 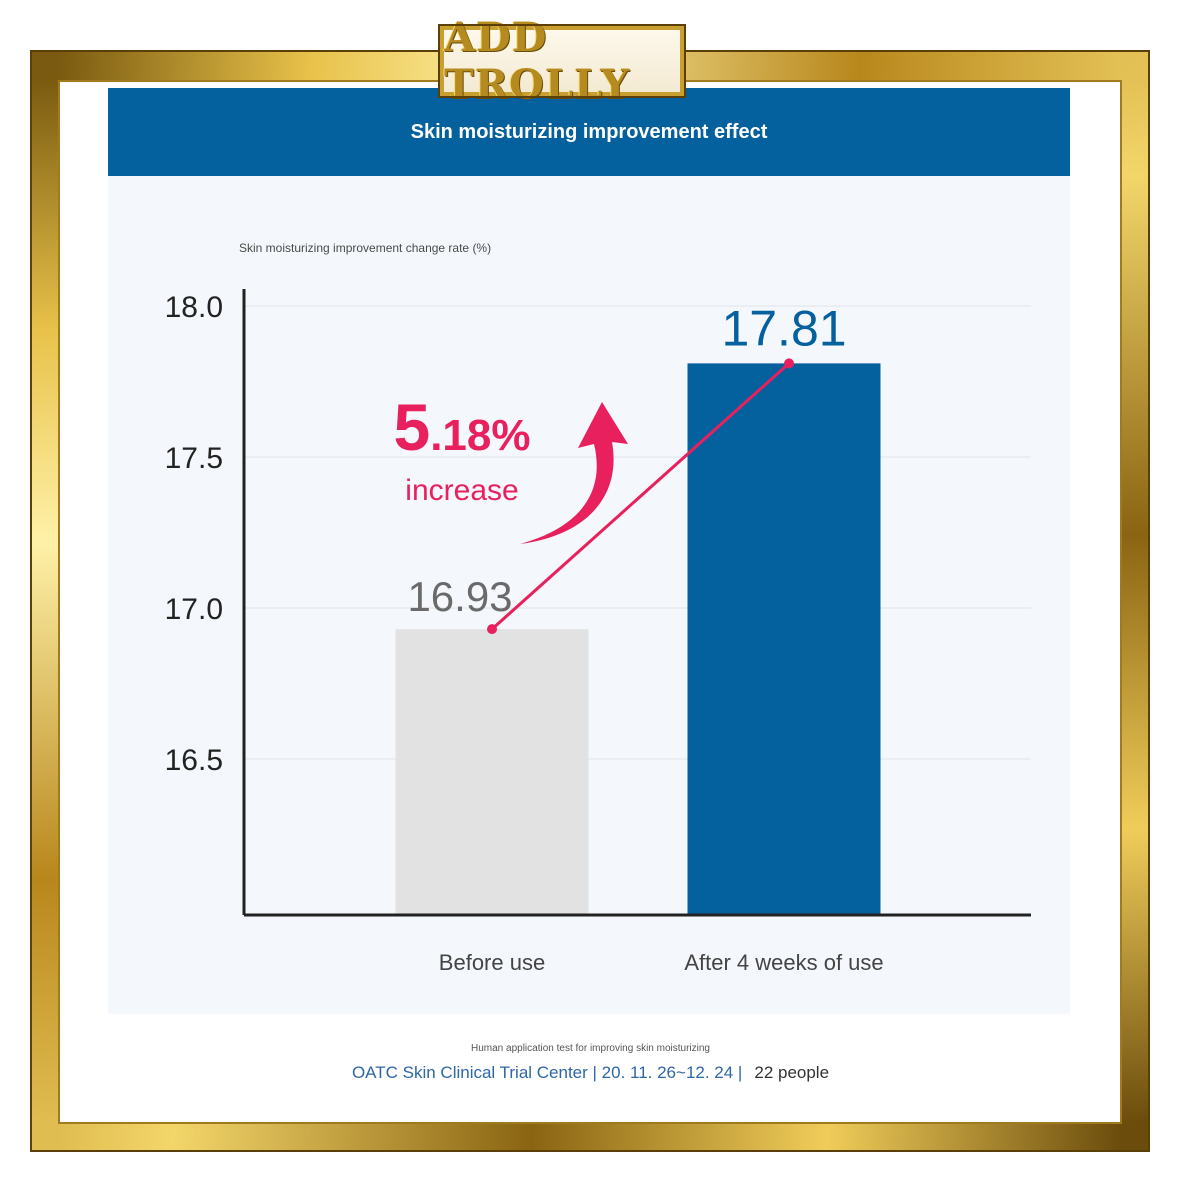 I want to click on data-label: 17.81, so click(x=783, y=328).